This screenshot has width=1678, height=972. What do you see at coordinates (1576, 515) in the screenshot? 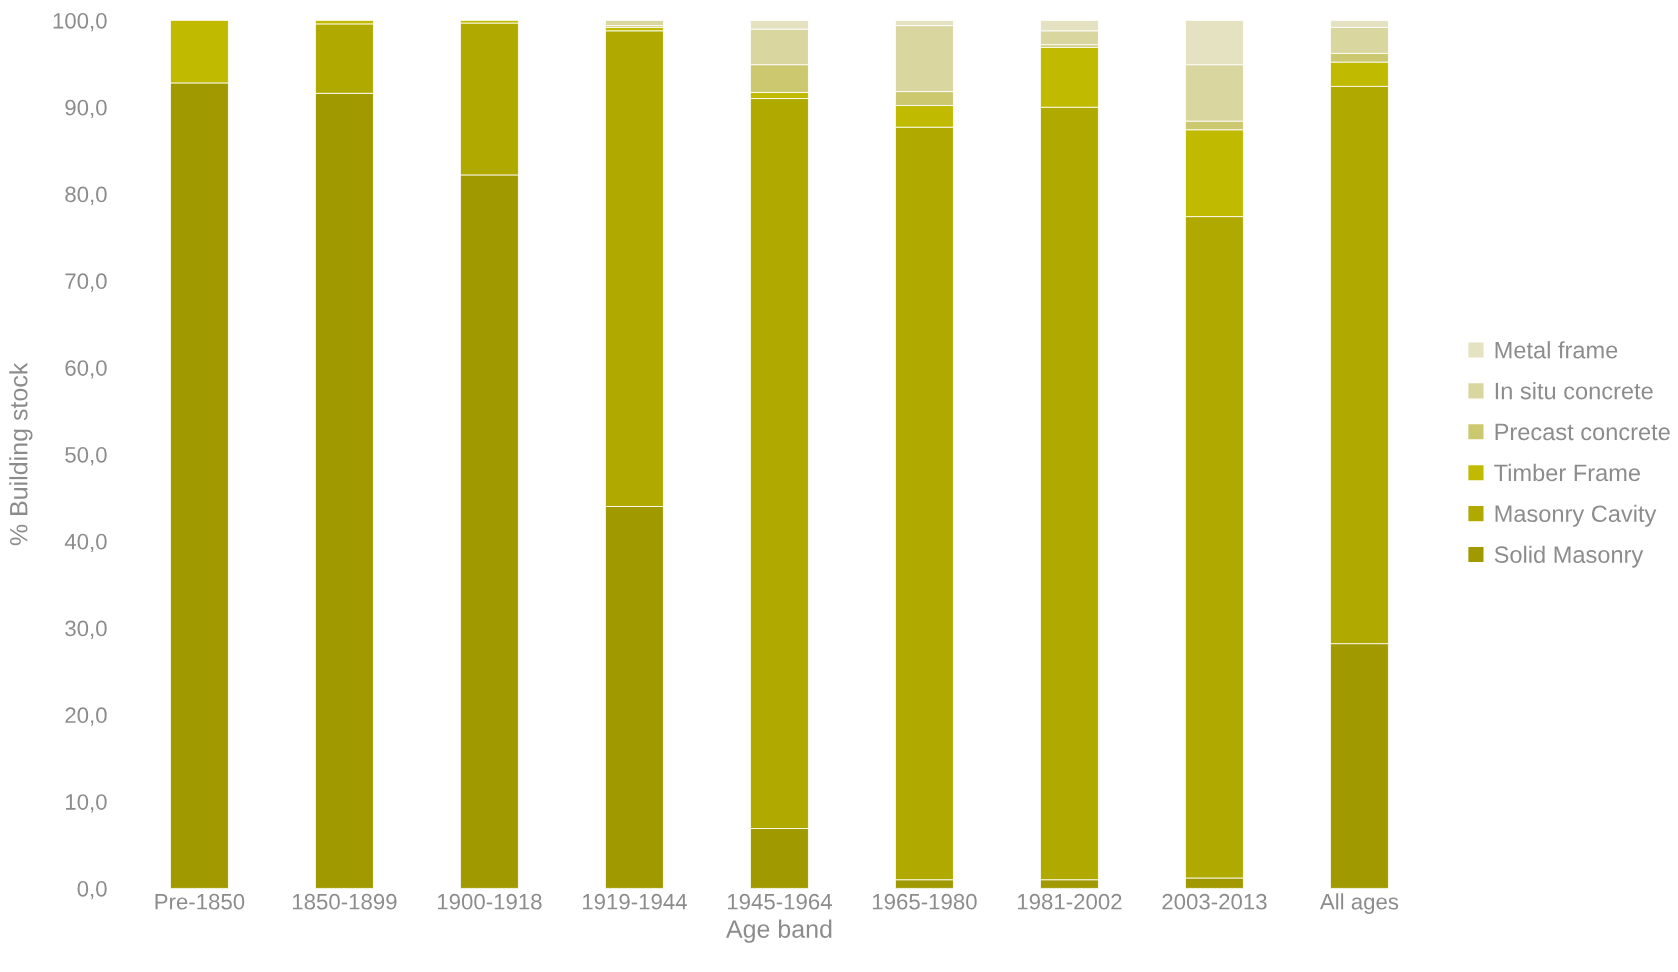
I see `legend-label: Masonry Cavity` at bounding box center [1576, 515].